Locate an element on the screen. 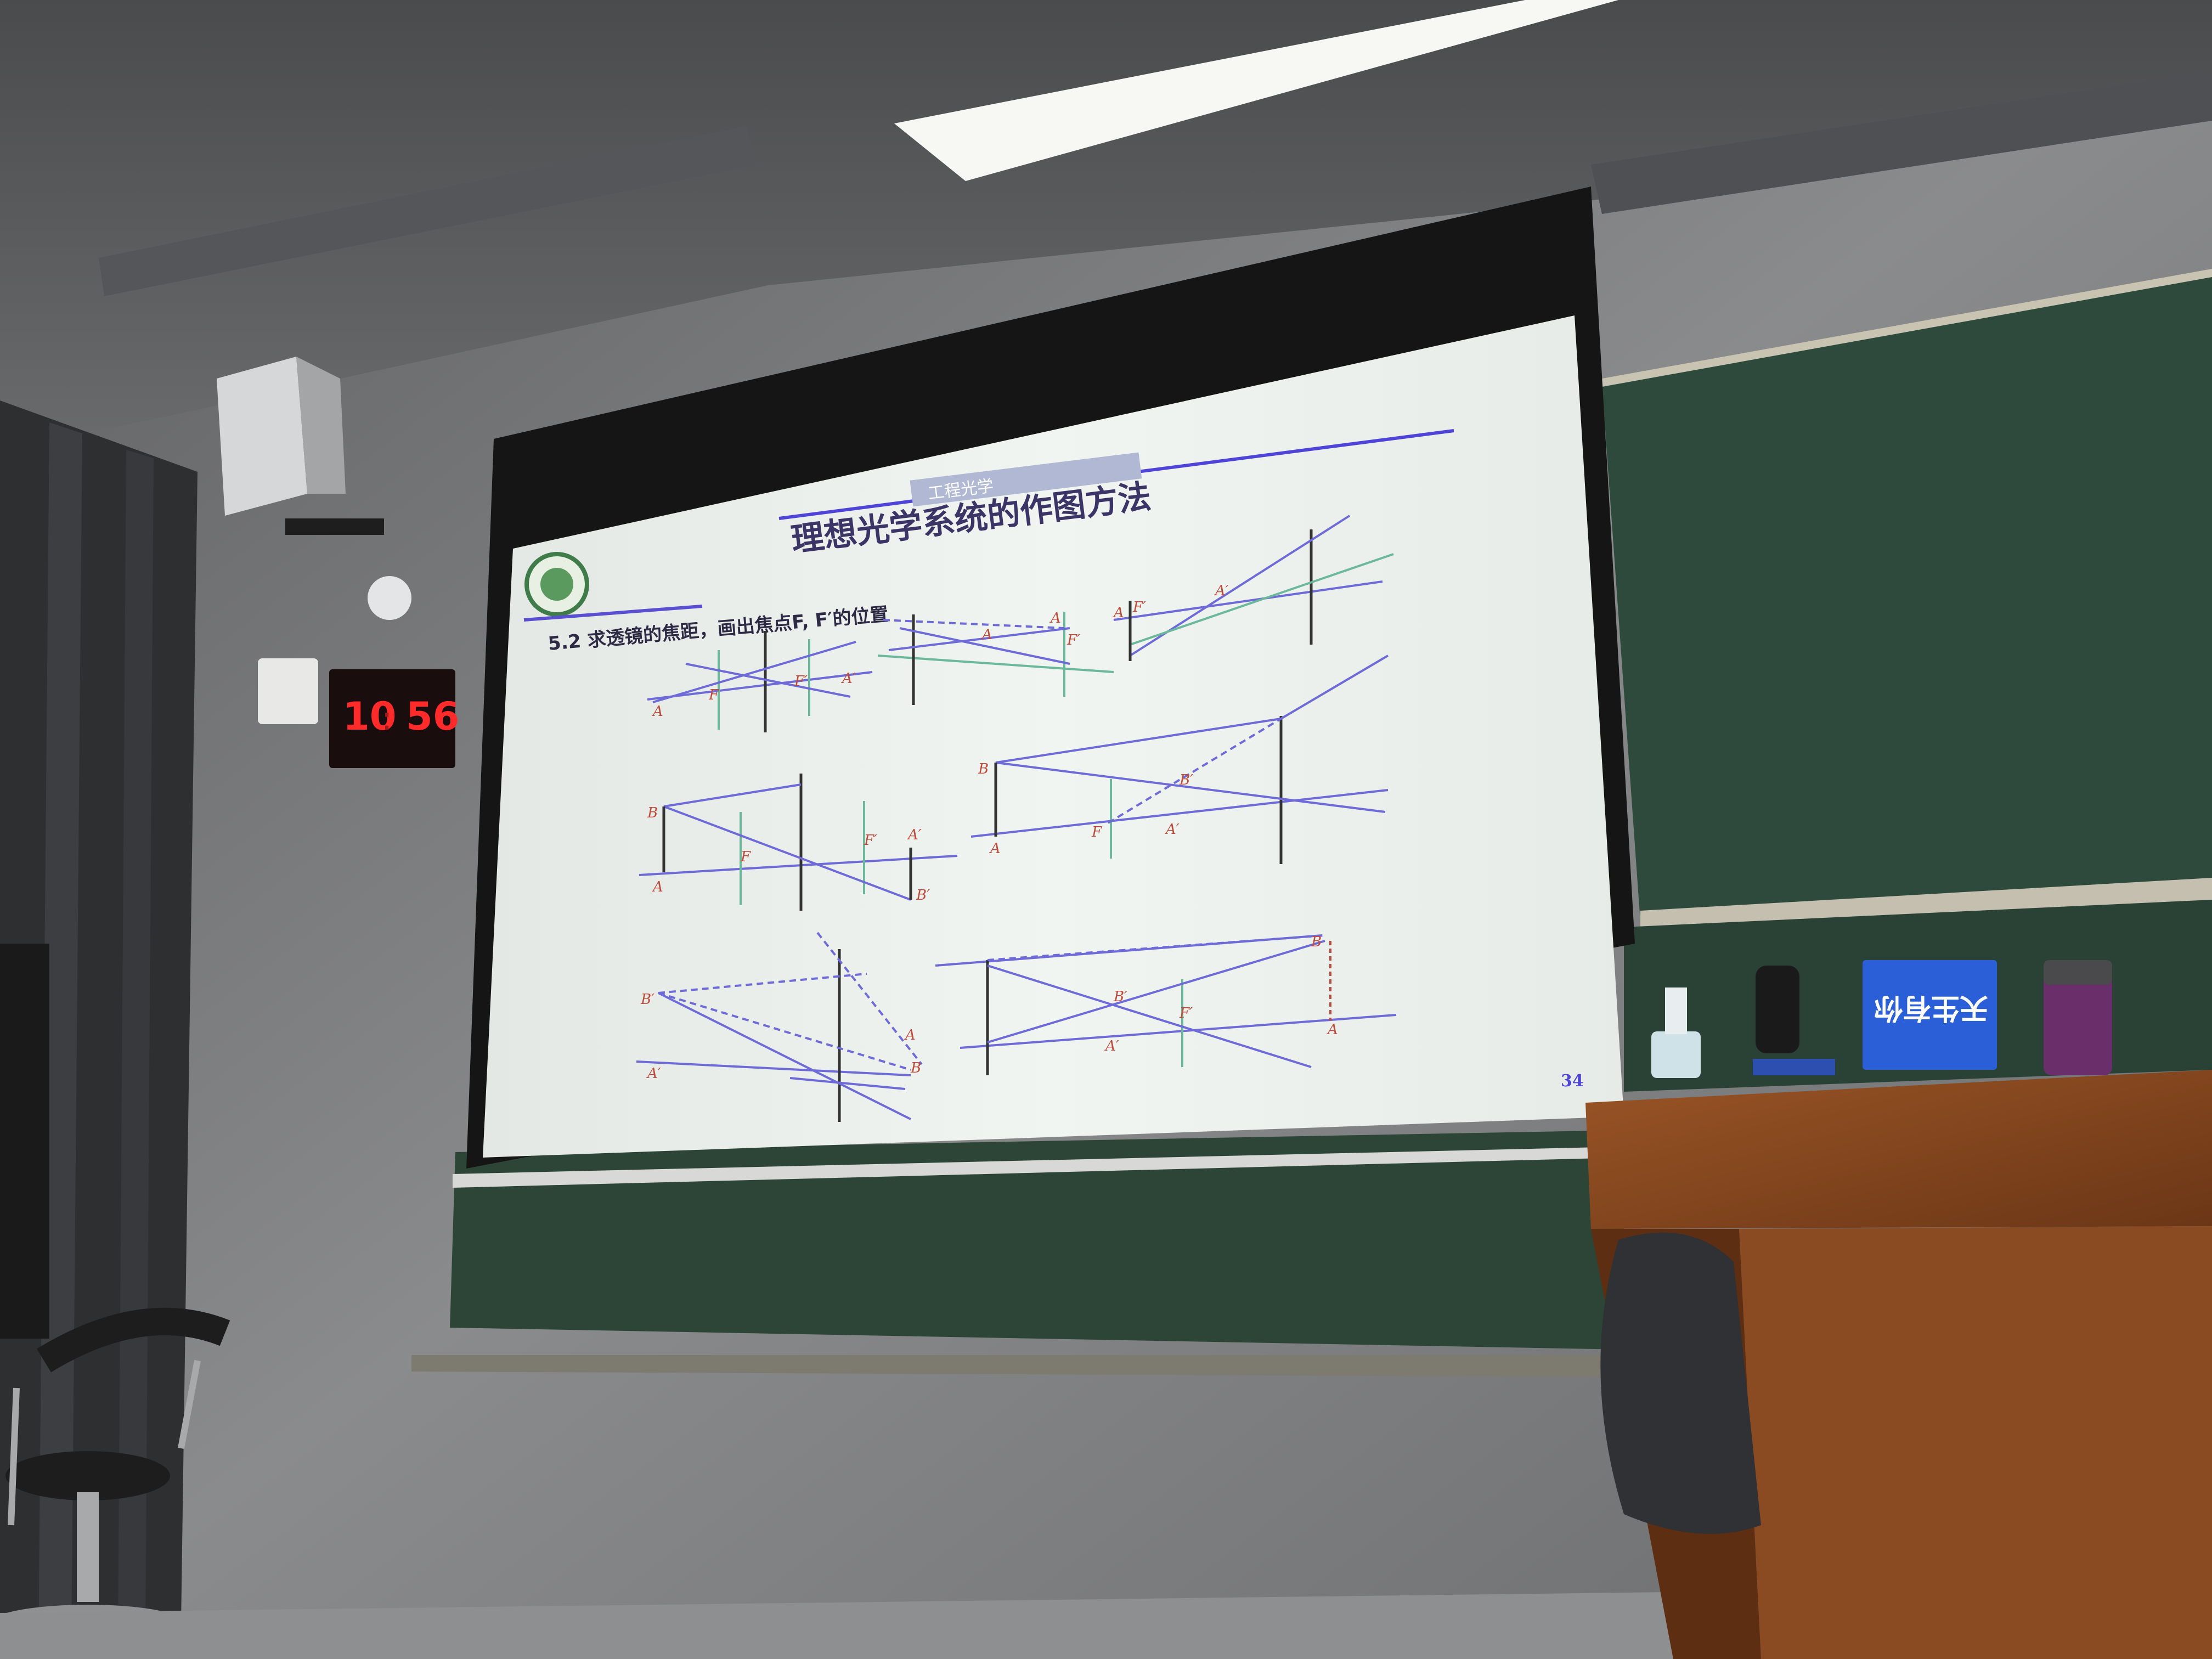 This screenshot has width=2212, height=1659. spray-cap is located at coordinates (1676, 1011).